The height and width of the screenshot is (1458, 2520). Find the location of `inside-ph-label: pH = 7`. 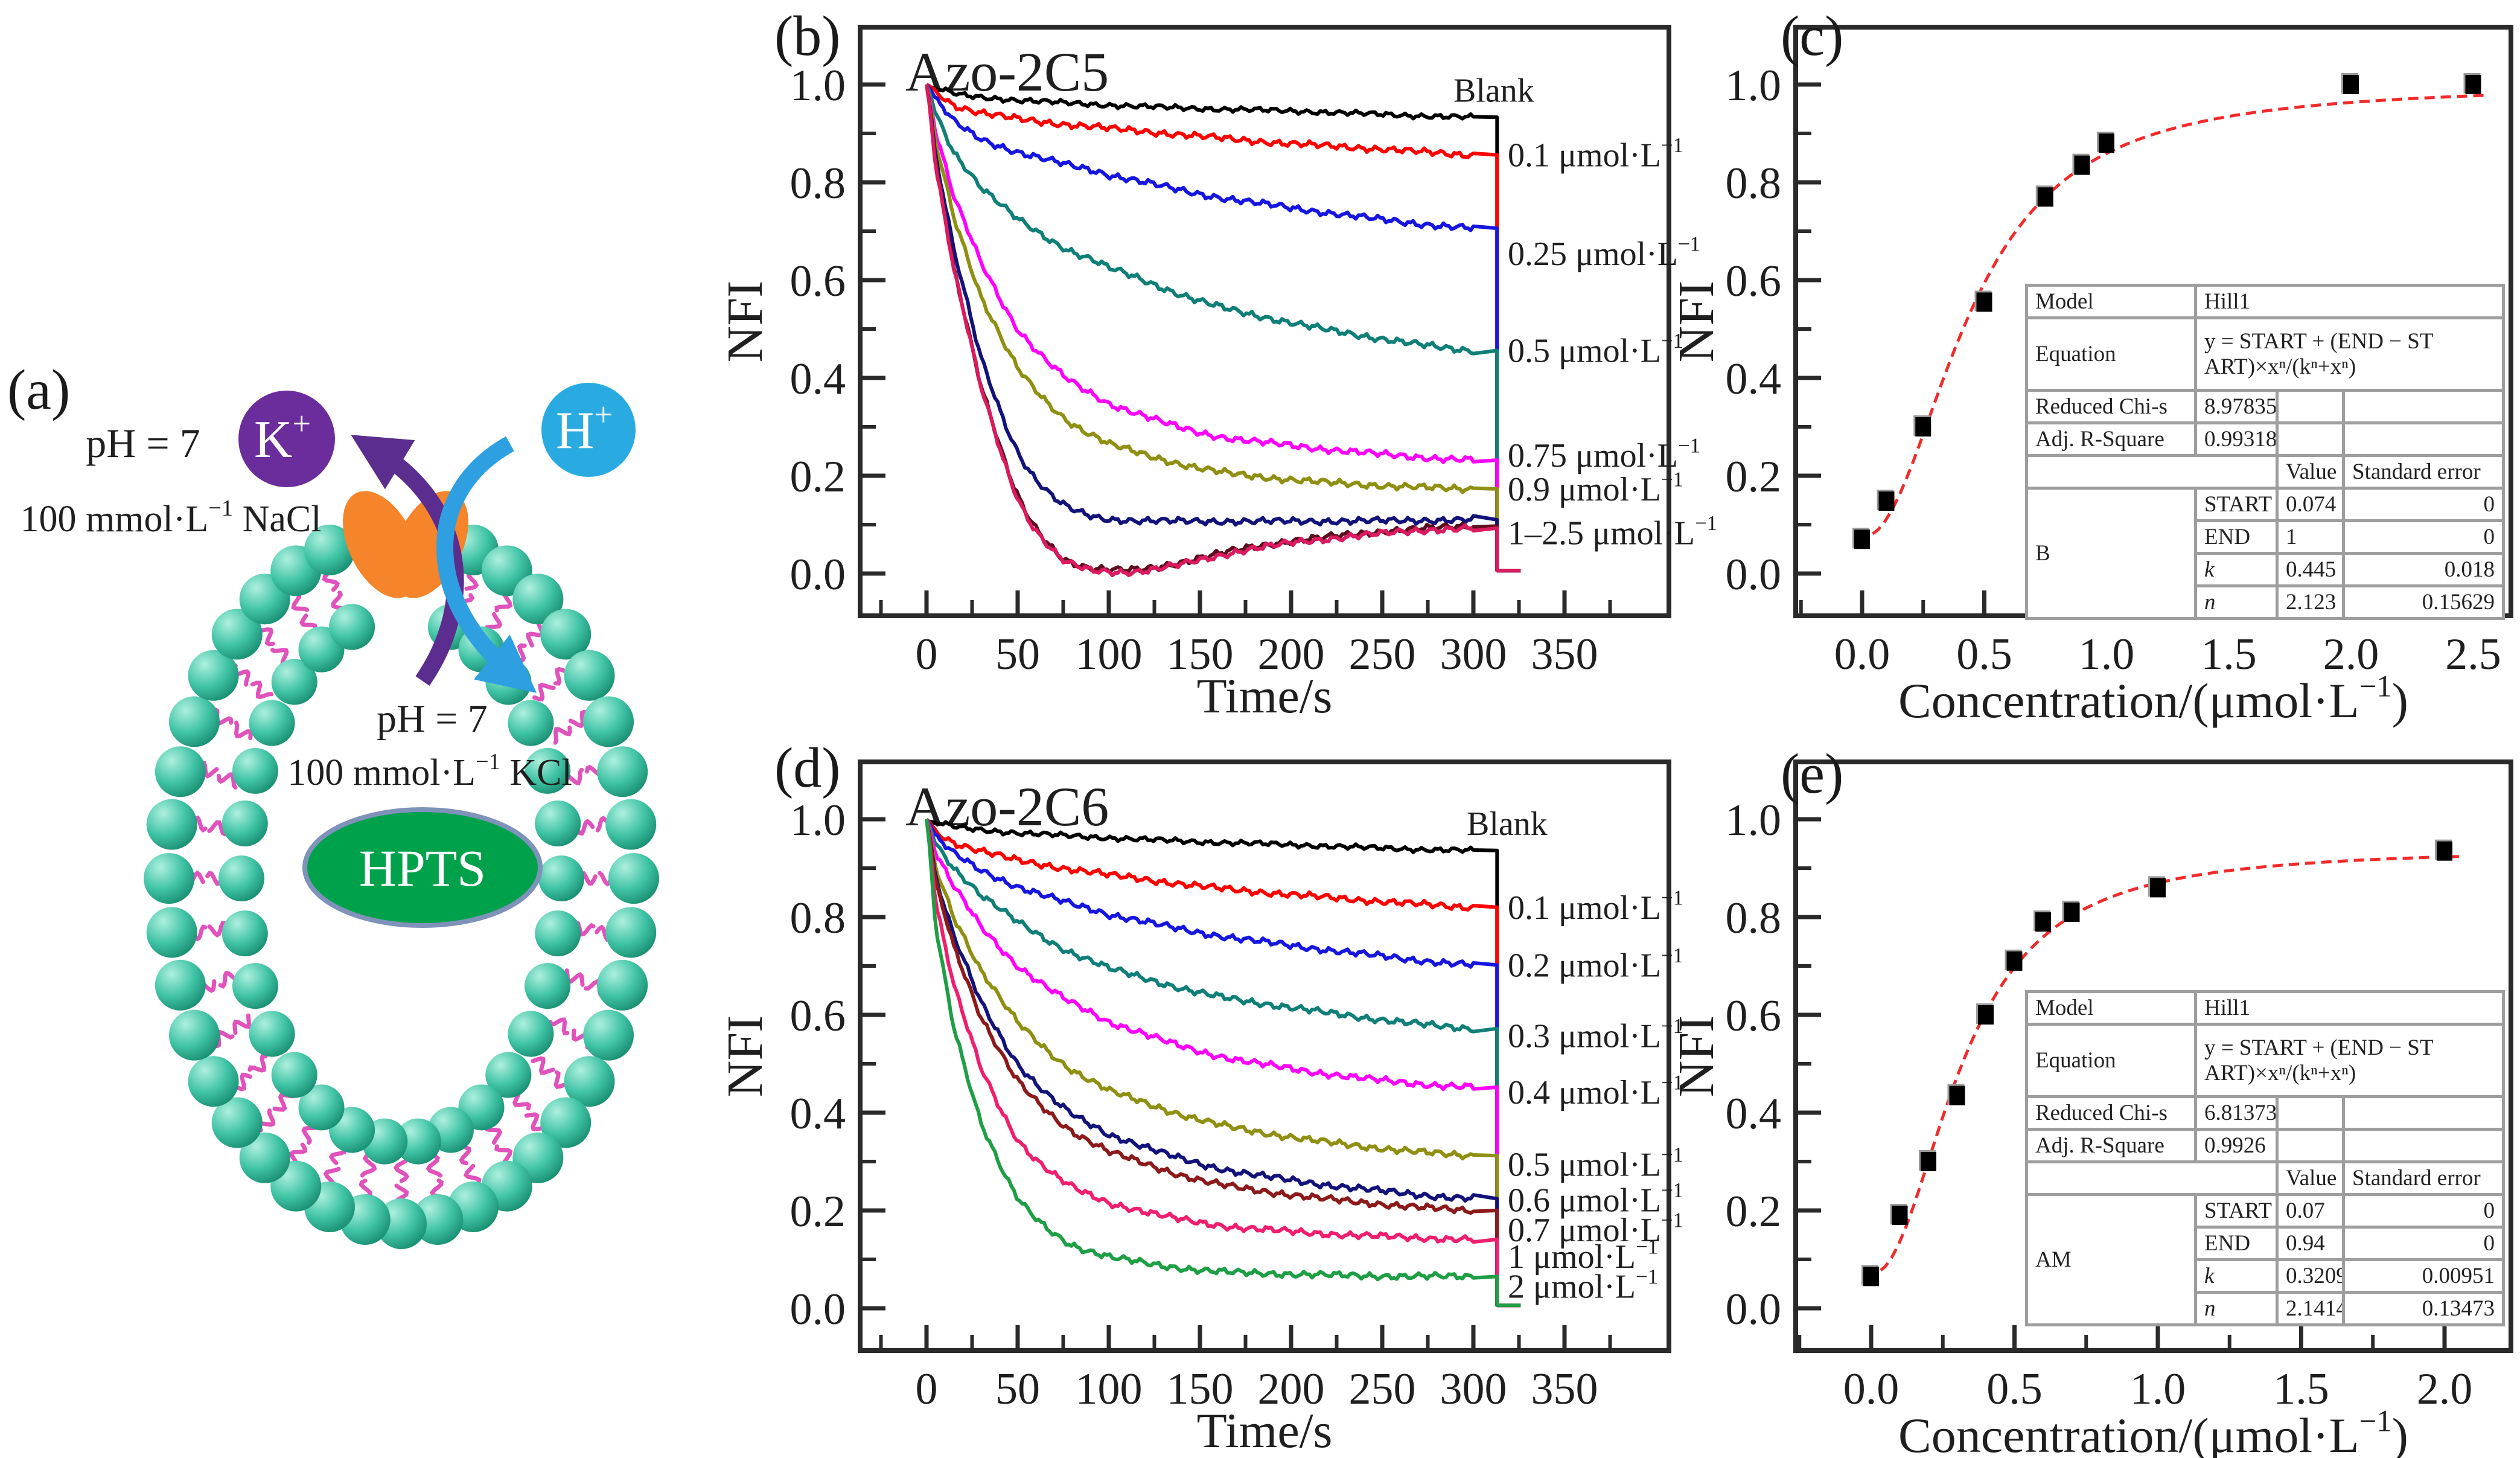

inside-ph-label: pH = 7 is located at coordinates (432, 719).